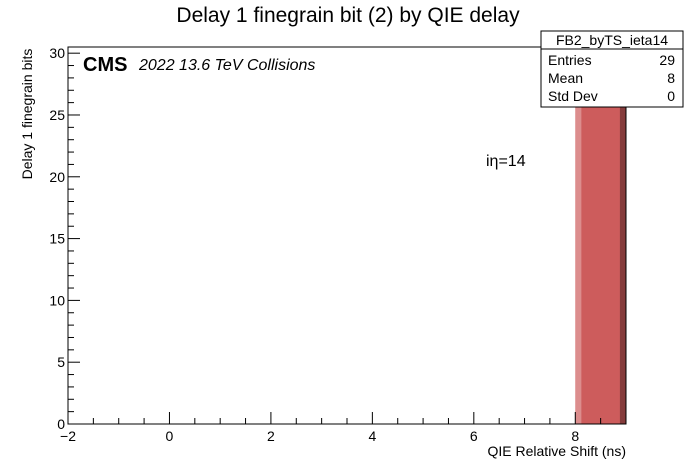 This screenshot has width=696, height=472. What do you see at coordinates (105, 65) in the screenshot?
I see `cms-label: CMS` at bounding box center [105, 65].